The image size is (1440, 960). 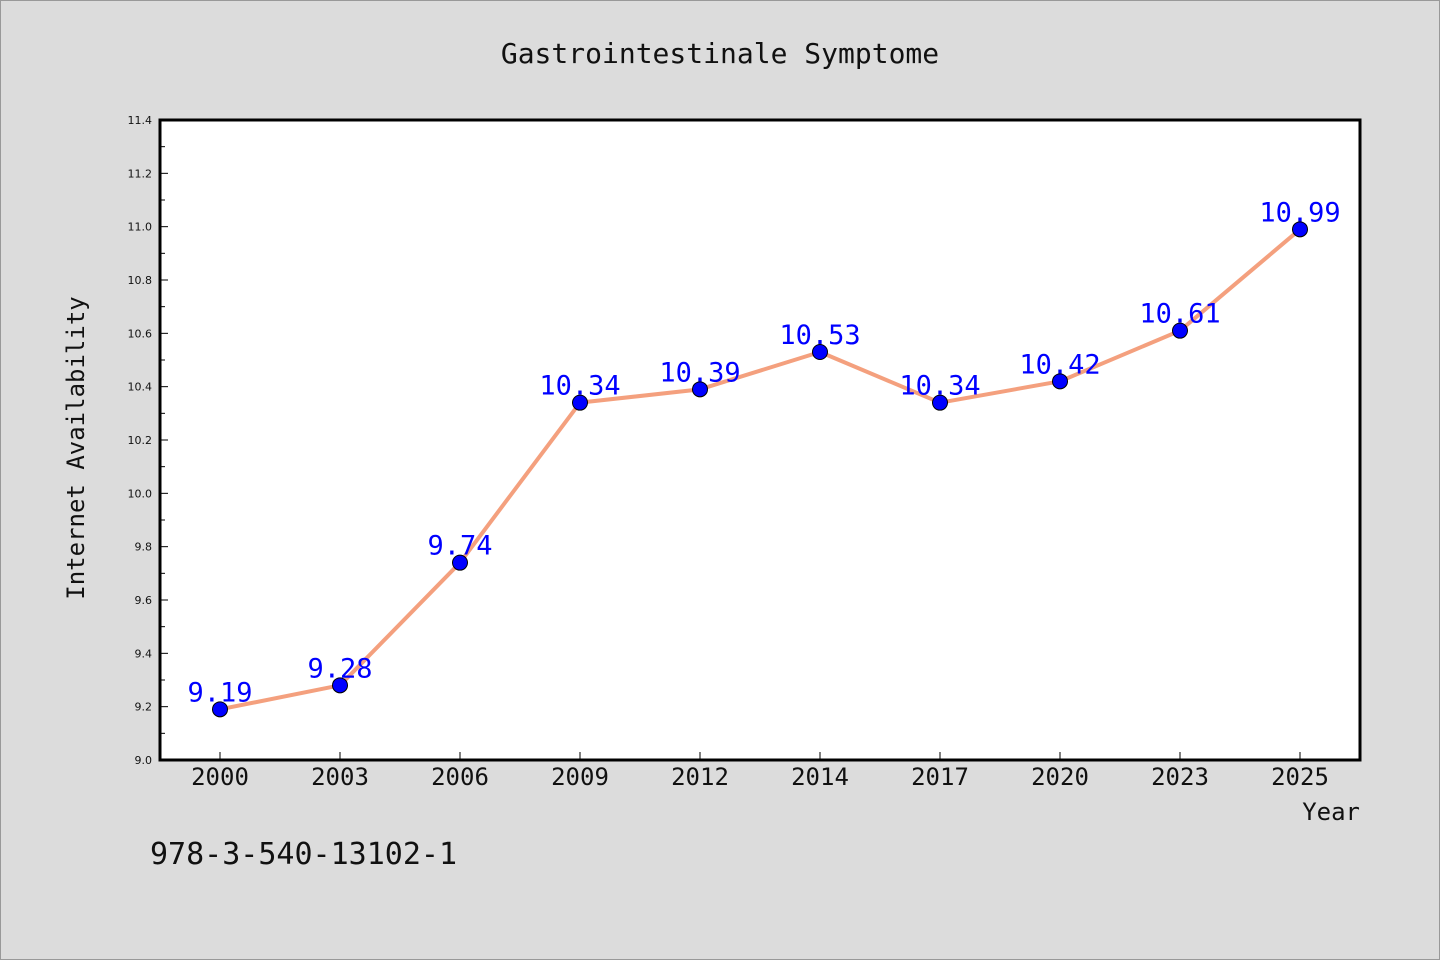 I want to click on y-tick-label: 11.2, so click(x=140, y=173).